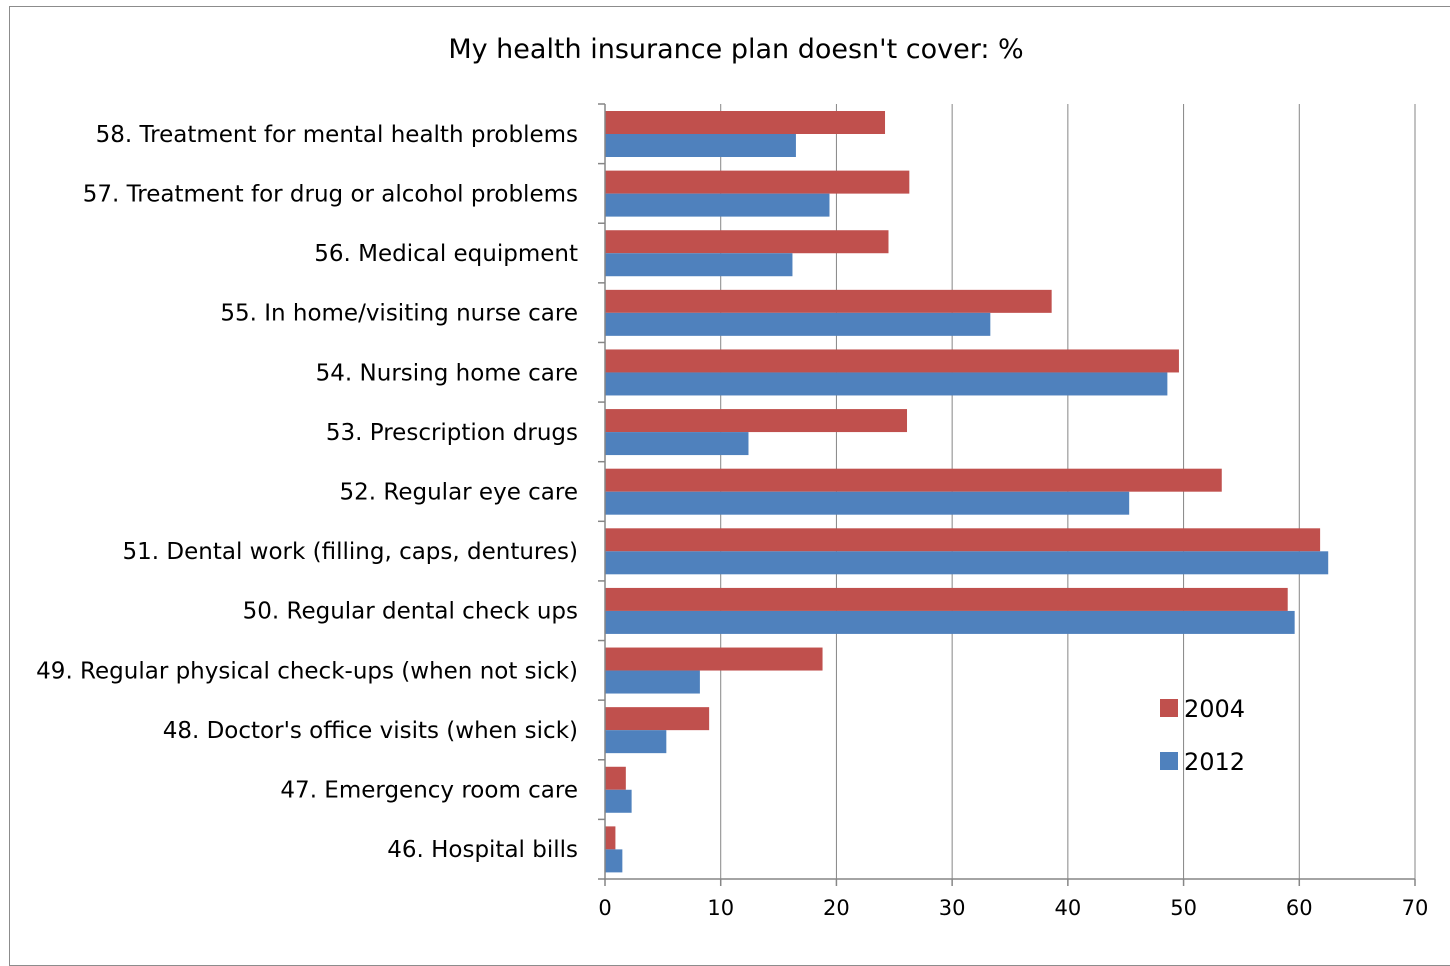  I want to click on x-tick-label: 30, so click(952, 908).